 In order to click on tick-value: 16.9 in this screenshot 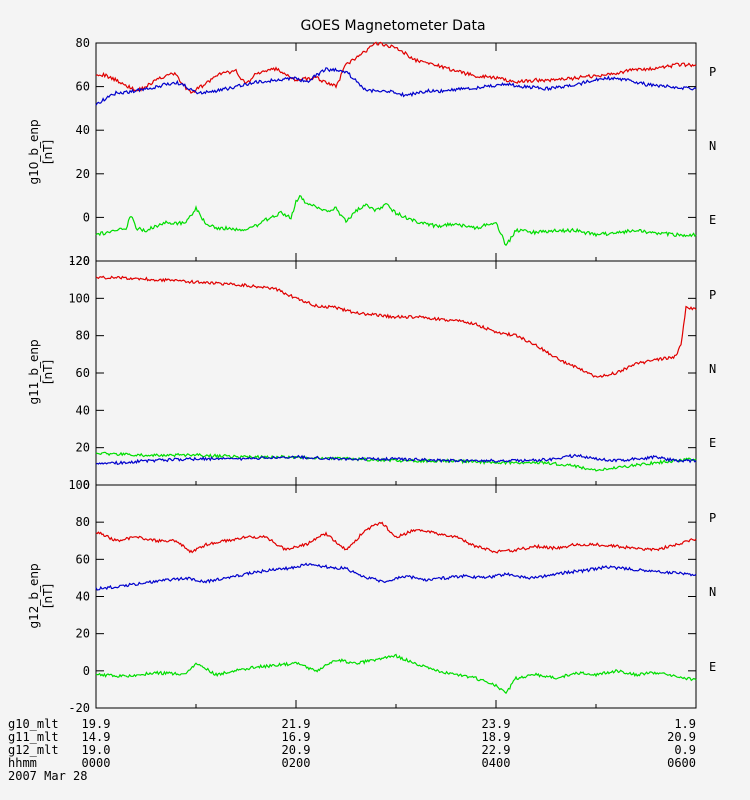, I will do `click(296, 737)`.